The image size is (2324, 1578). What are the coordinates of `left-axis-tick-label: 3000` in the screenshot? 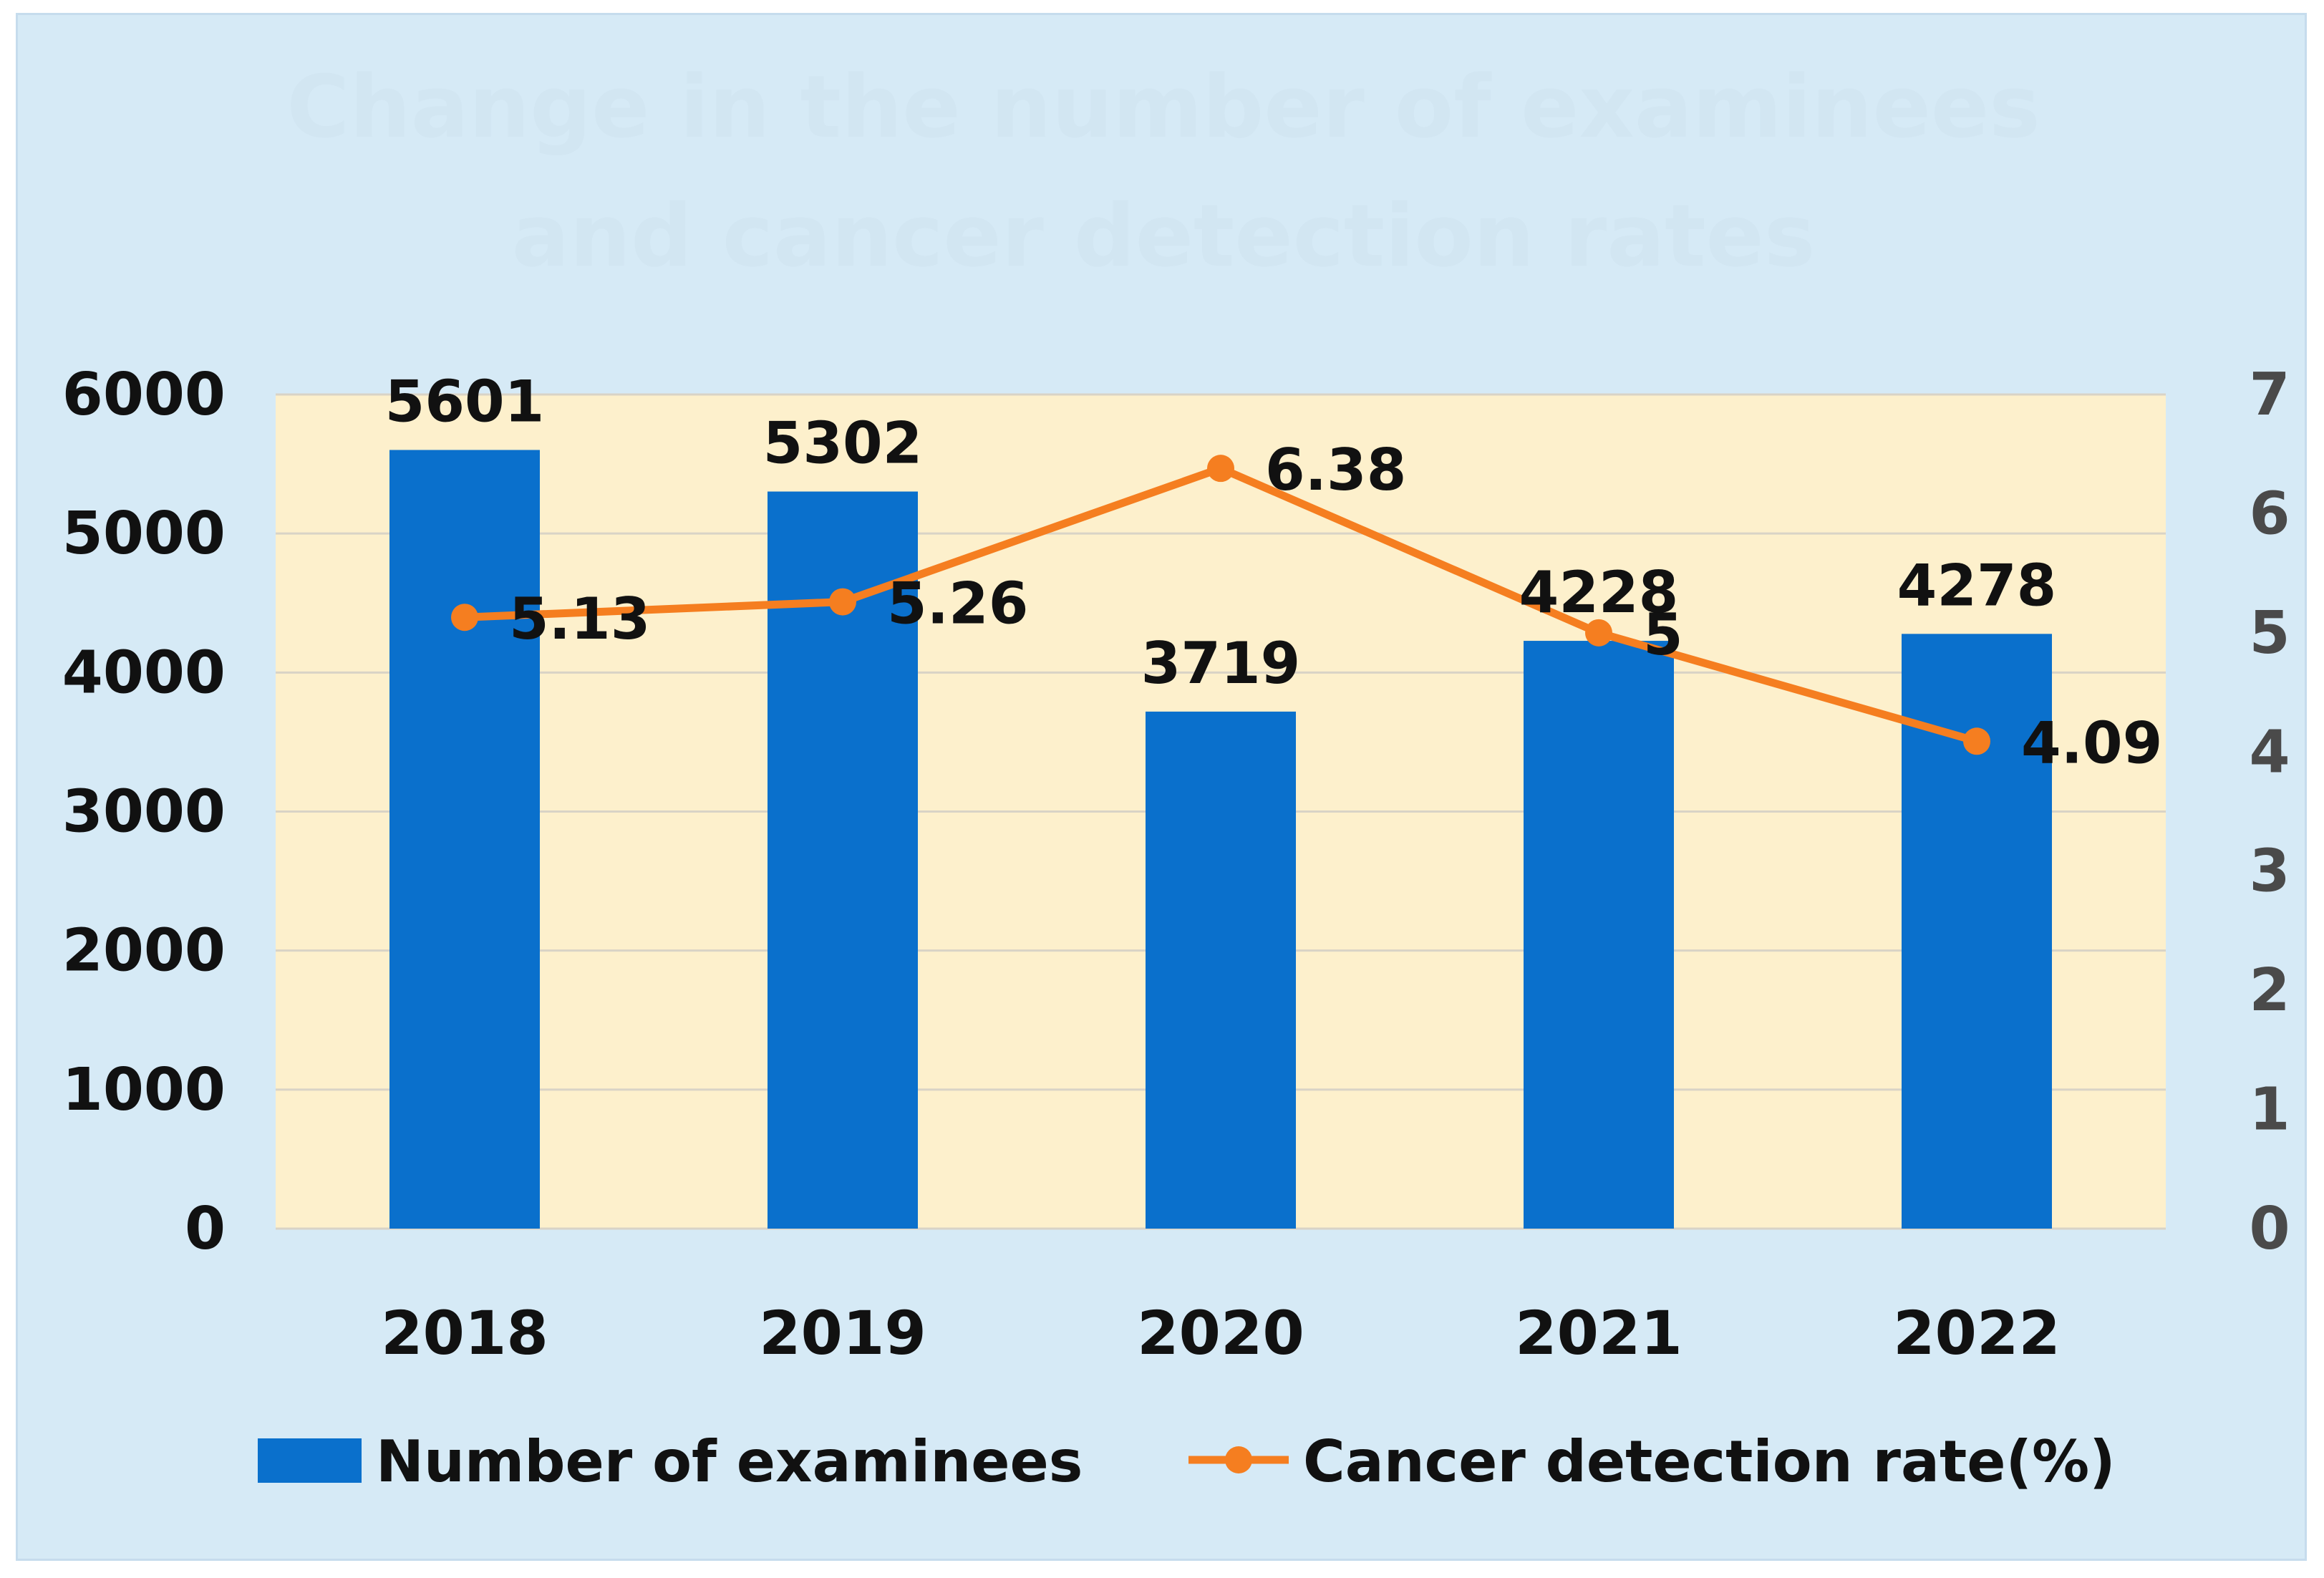 It's located at (144, 812).